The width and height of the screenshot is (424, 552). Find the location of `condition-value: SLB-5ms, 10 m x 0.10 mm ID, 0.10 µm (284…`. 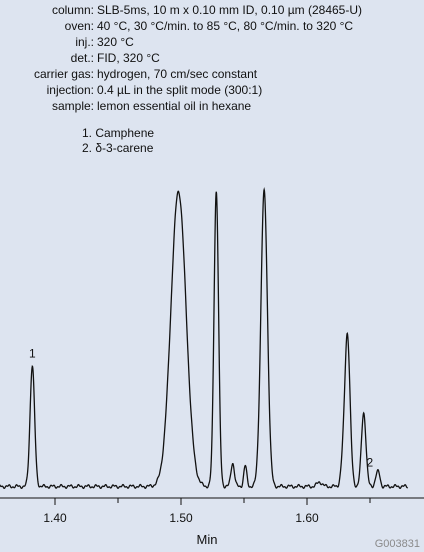

condition-value: SLB-5ms, 10 m x 0.10 mm ID, 0.10 µm (284… is located at coordinates (230, 10).